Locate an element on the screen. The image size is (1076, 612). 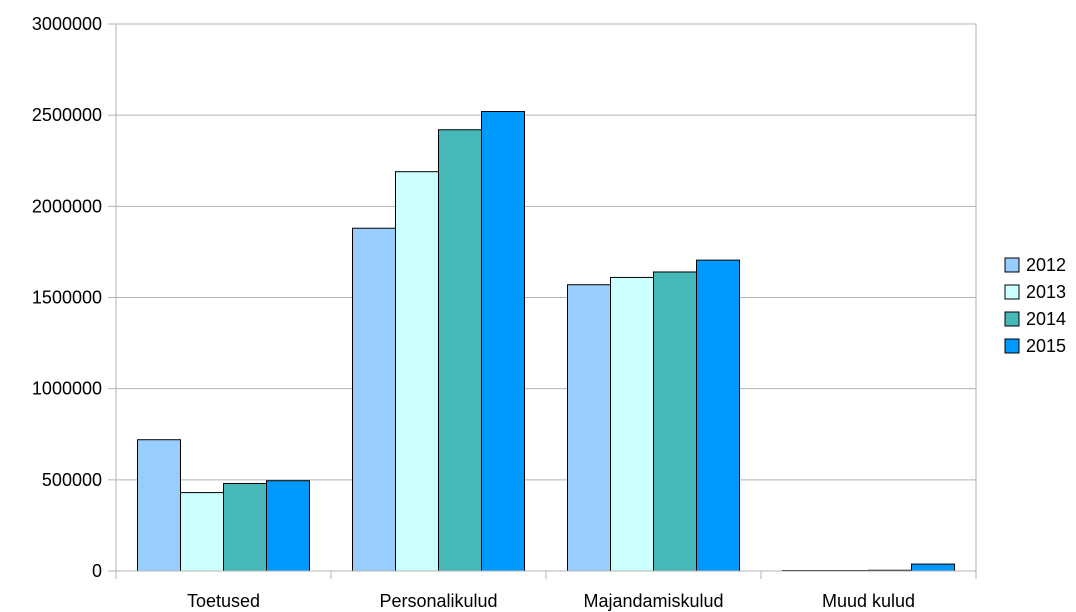
bar-2015-personalikulud is located at coordinates (503, 341).